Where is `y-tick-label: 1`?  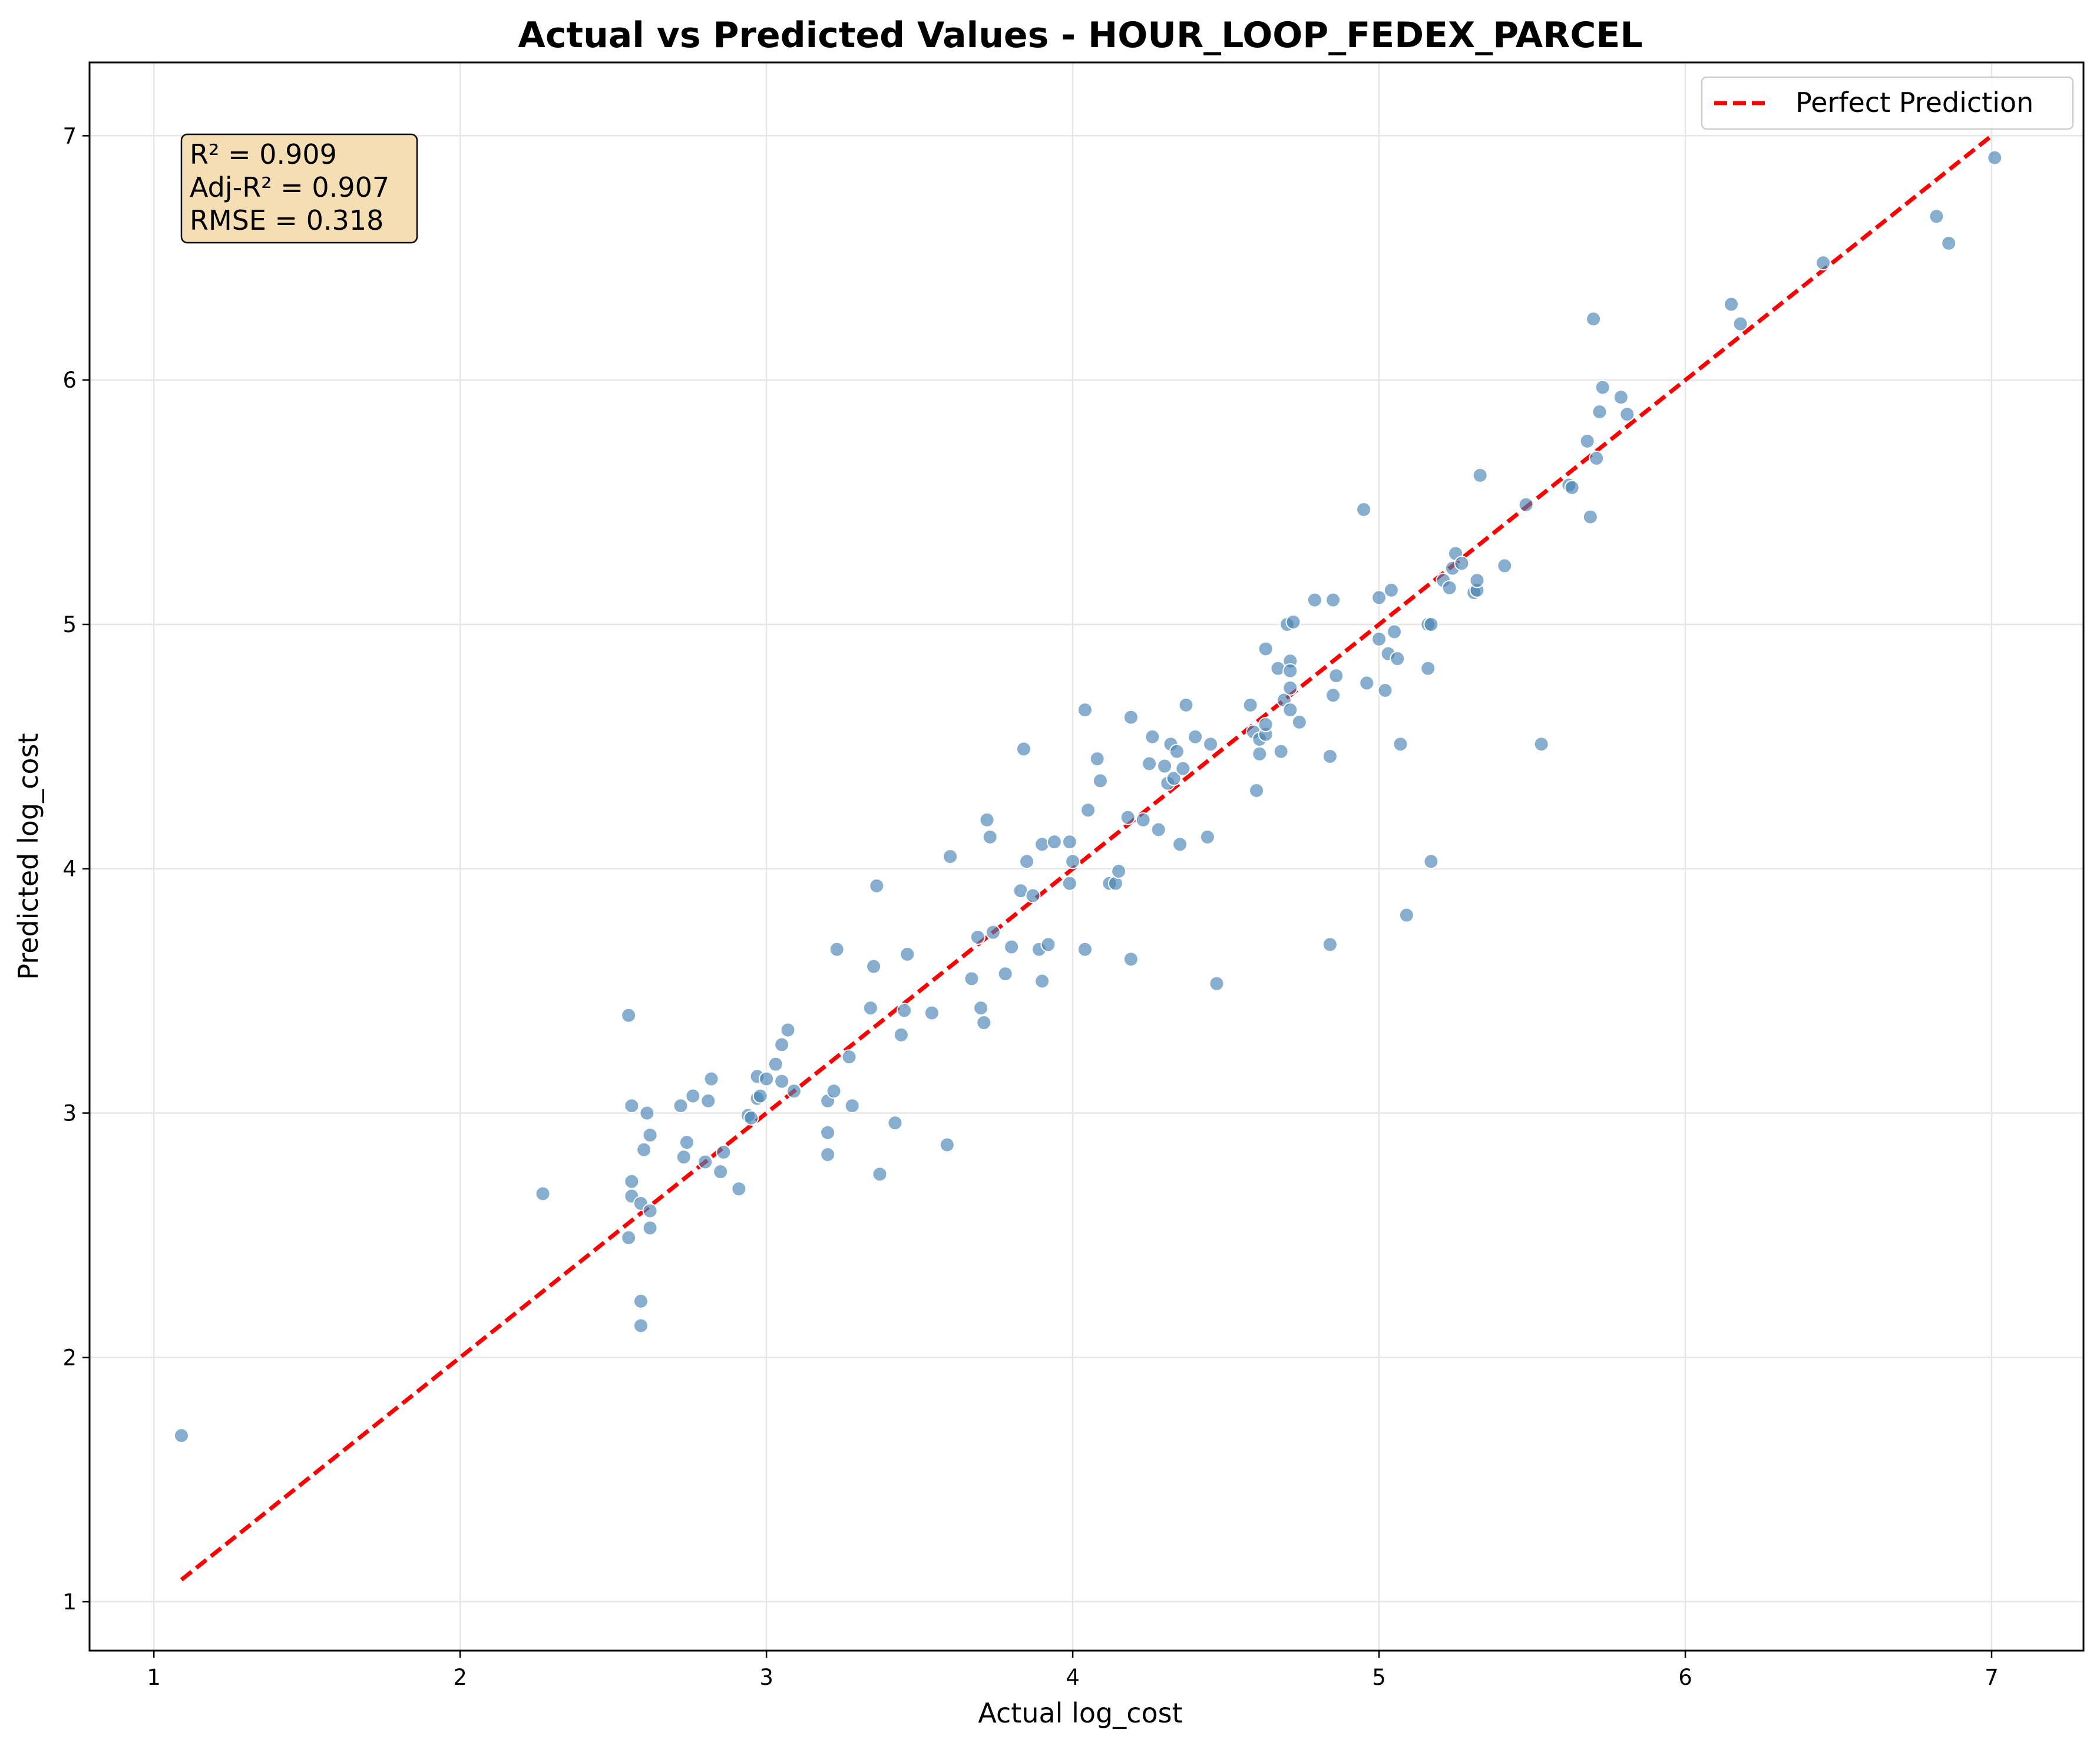 y-tick-label: 1 is located at coordinates (69, 1602).